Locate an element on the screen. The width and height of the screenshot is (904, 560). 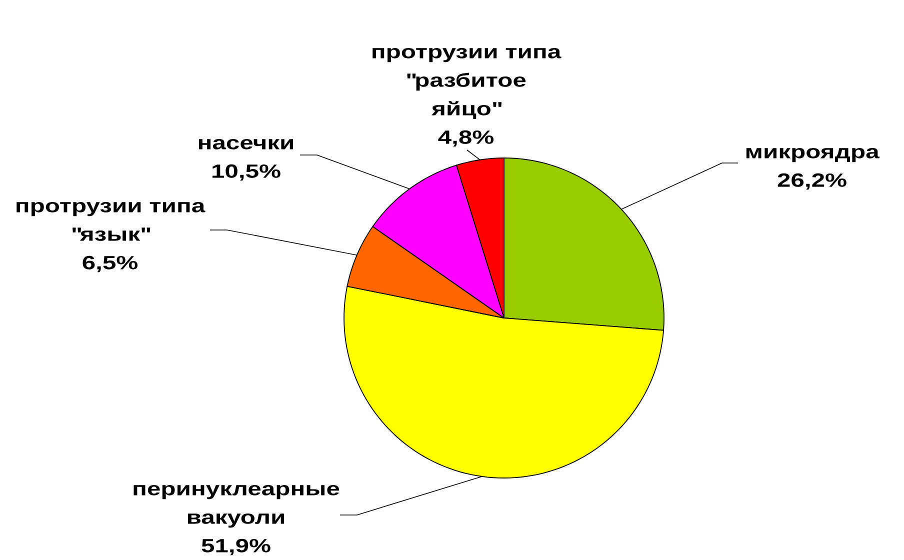
slice-label: протрузии типа "язык" is located at coordinates (111, 221).